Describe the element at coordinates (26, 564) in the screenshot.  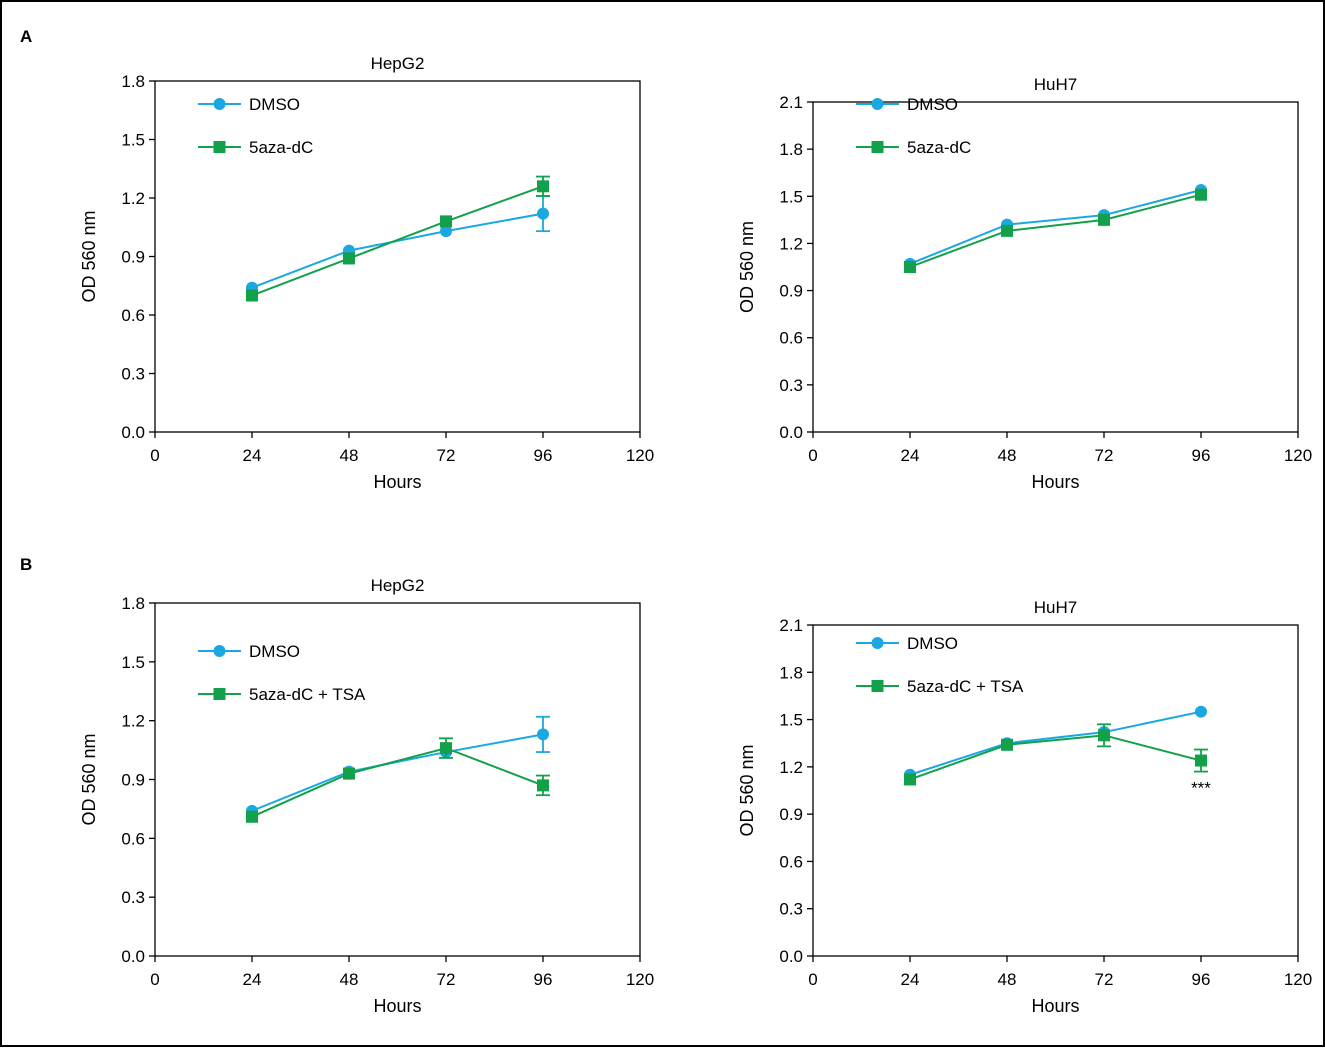
I see `panel-label-b: B` at that location.